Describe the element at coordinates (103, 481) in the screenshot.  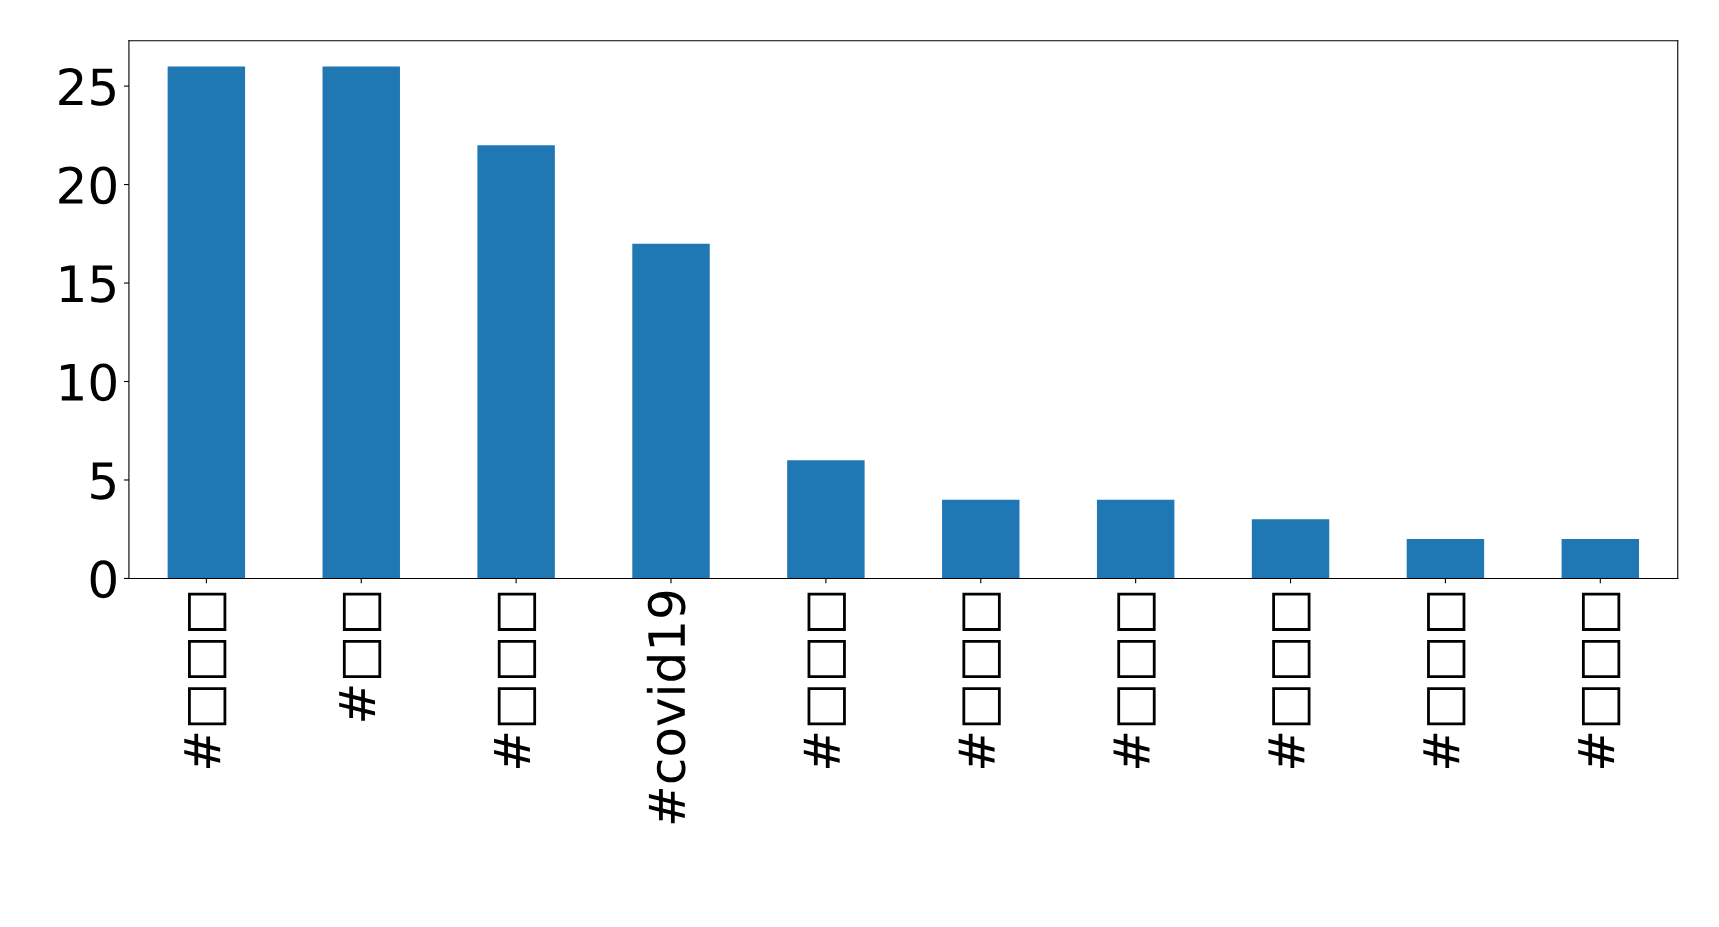
I see `y-tick-label: 5` at that location.